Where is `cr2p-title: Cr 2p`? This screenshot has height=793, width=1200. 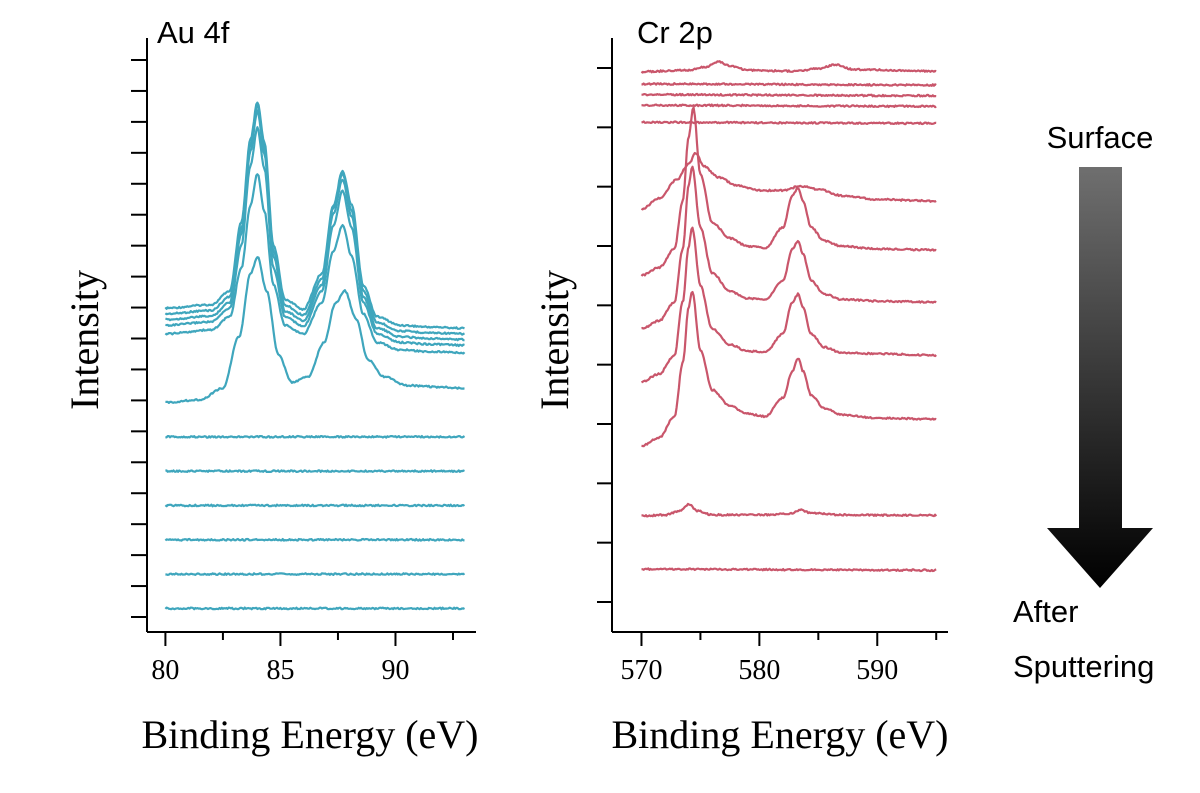 cr2p-title: Cr 2p is located at coordinates (675, 32).